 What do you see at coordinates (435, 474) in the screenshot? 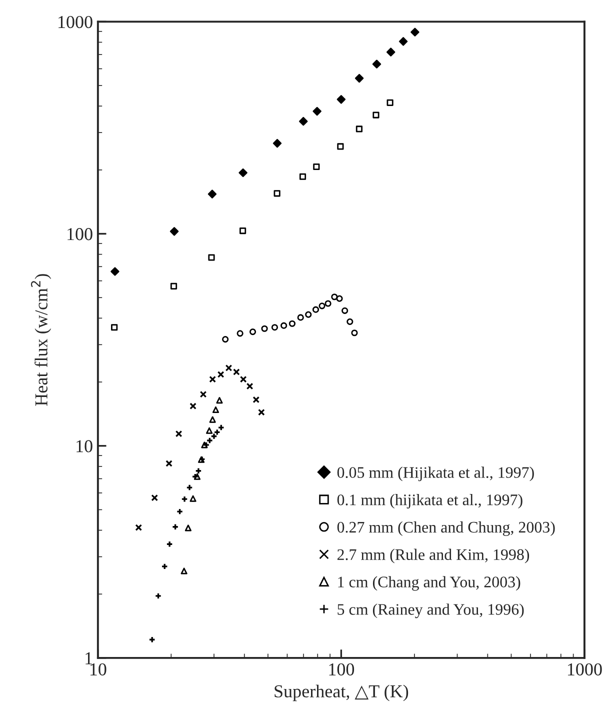
I see `legend-label: 0.05 mm (Hijikata et al., 1997)` at bounding box center [435, 474].